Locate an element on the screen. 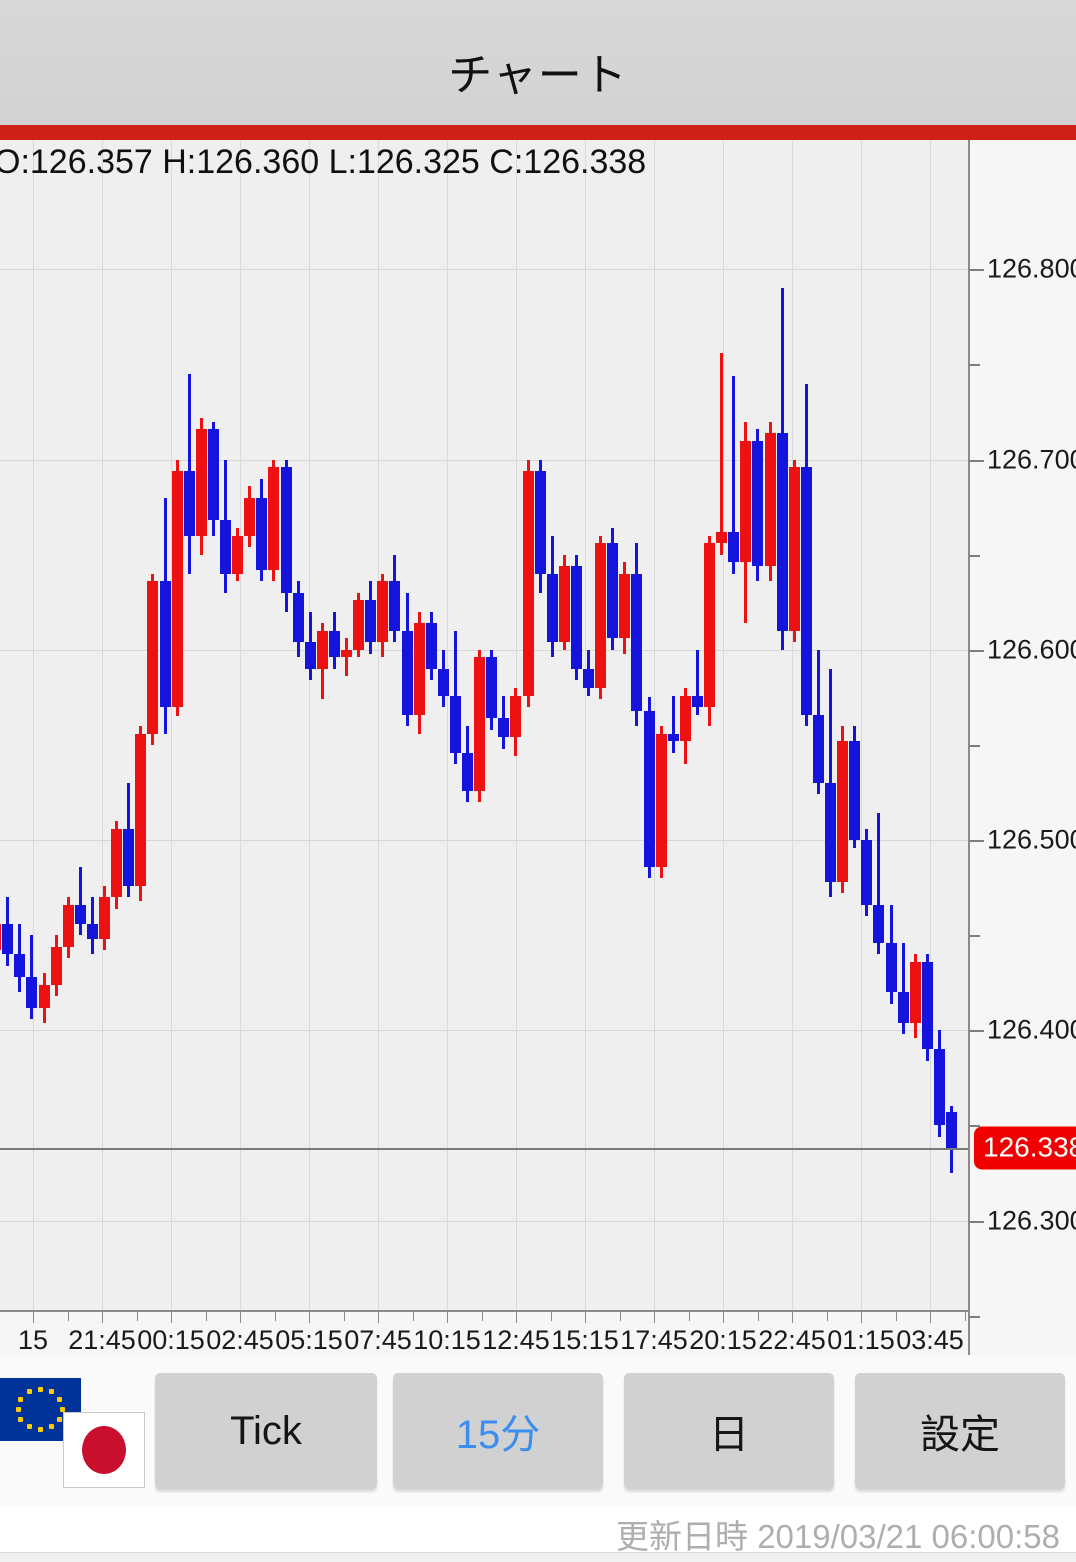 The image size is (1076, 1562). bottom-toolbar: Tick 15分日設定 is located at coordinates (538, 1430).